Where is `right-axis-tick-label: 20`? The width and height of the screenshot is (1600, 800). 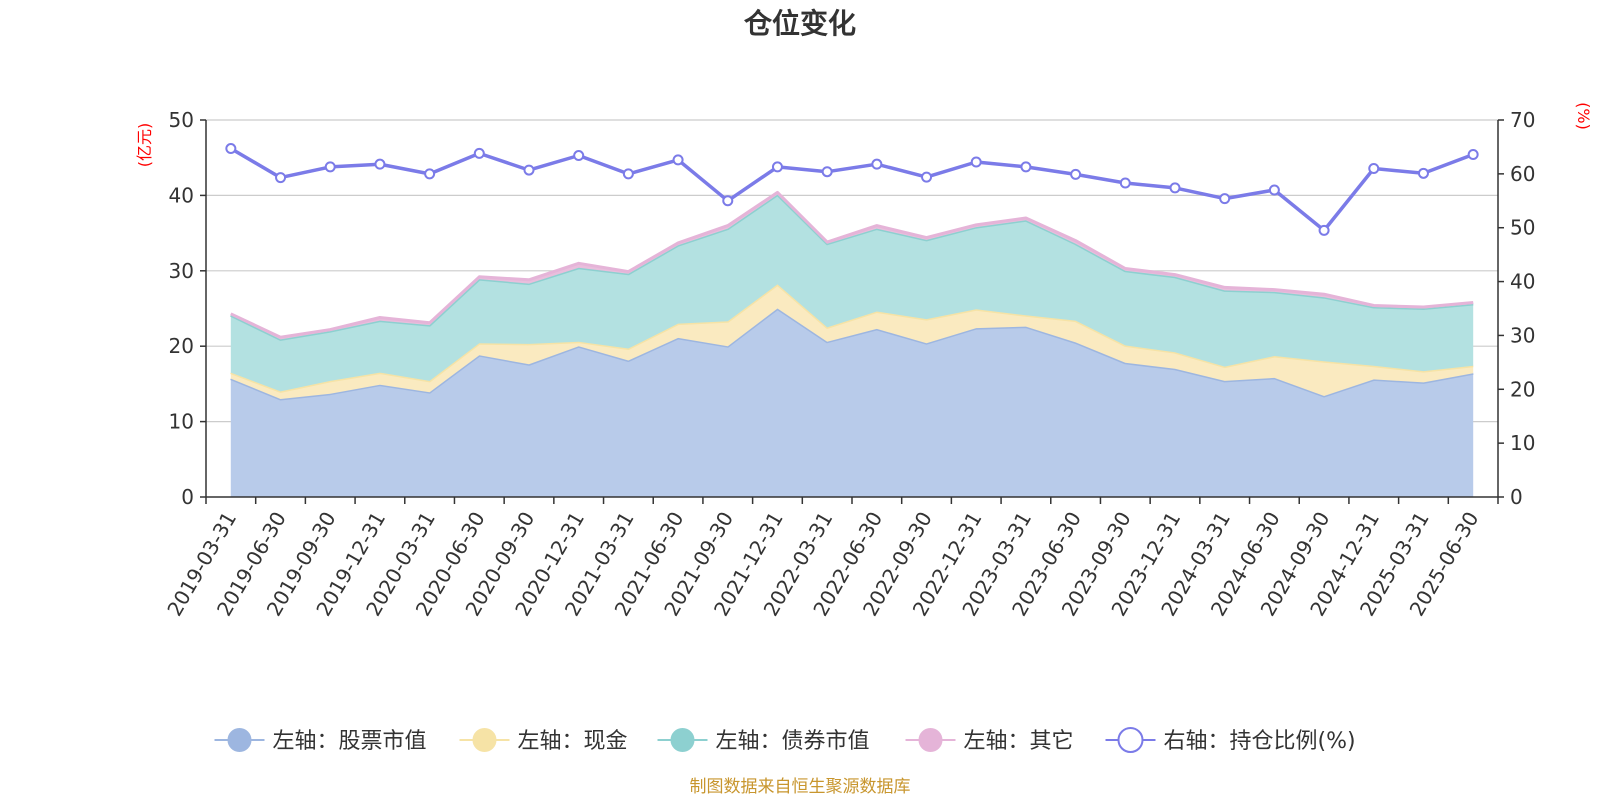 right-axis-tick-label: 20 is located at coordinates (1522, 389).